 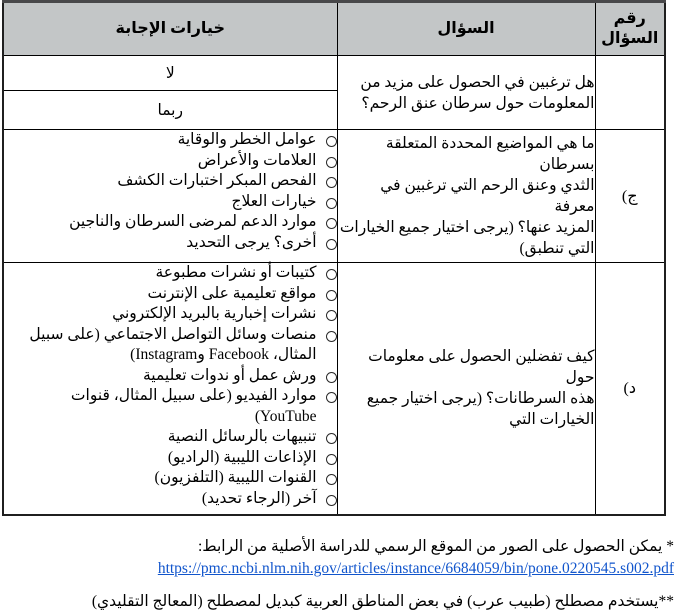 I want to click on option-label: عوامل الخطر والوقاية, so click(x=247, y=139).